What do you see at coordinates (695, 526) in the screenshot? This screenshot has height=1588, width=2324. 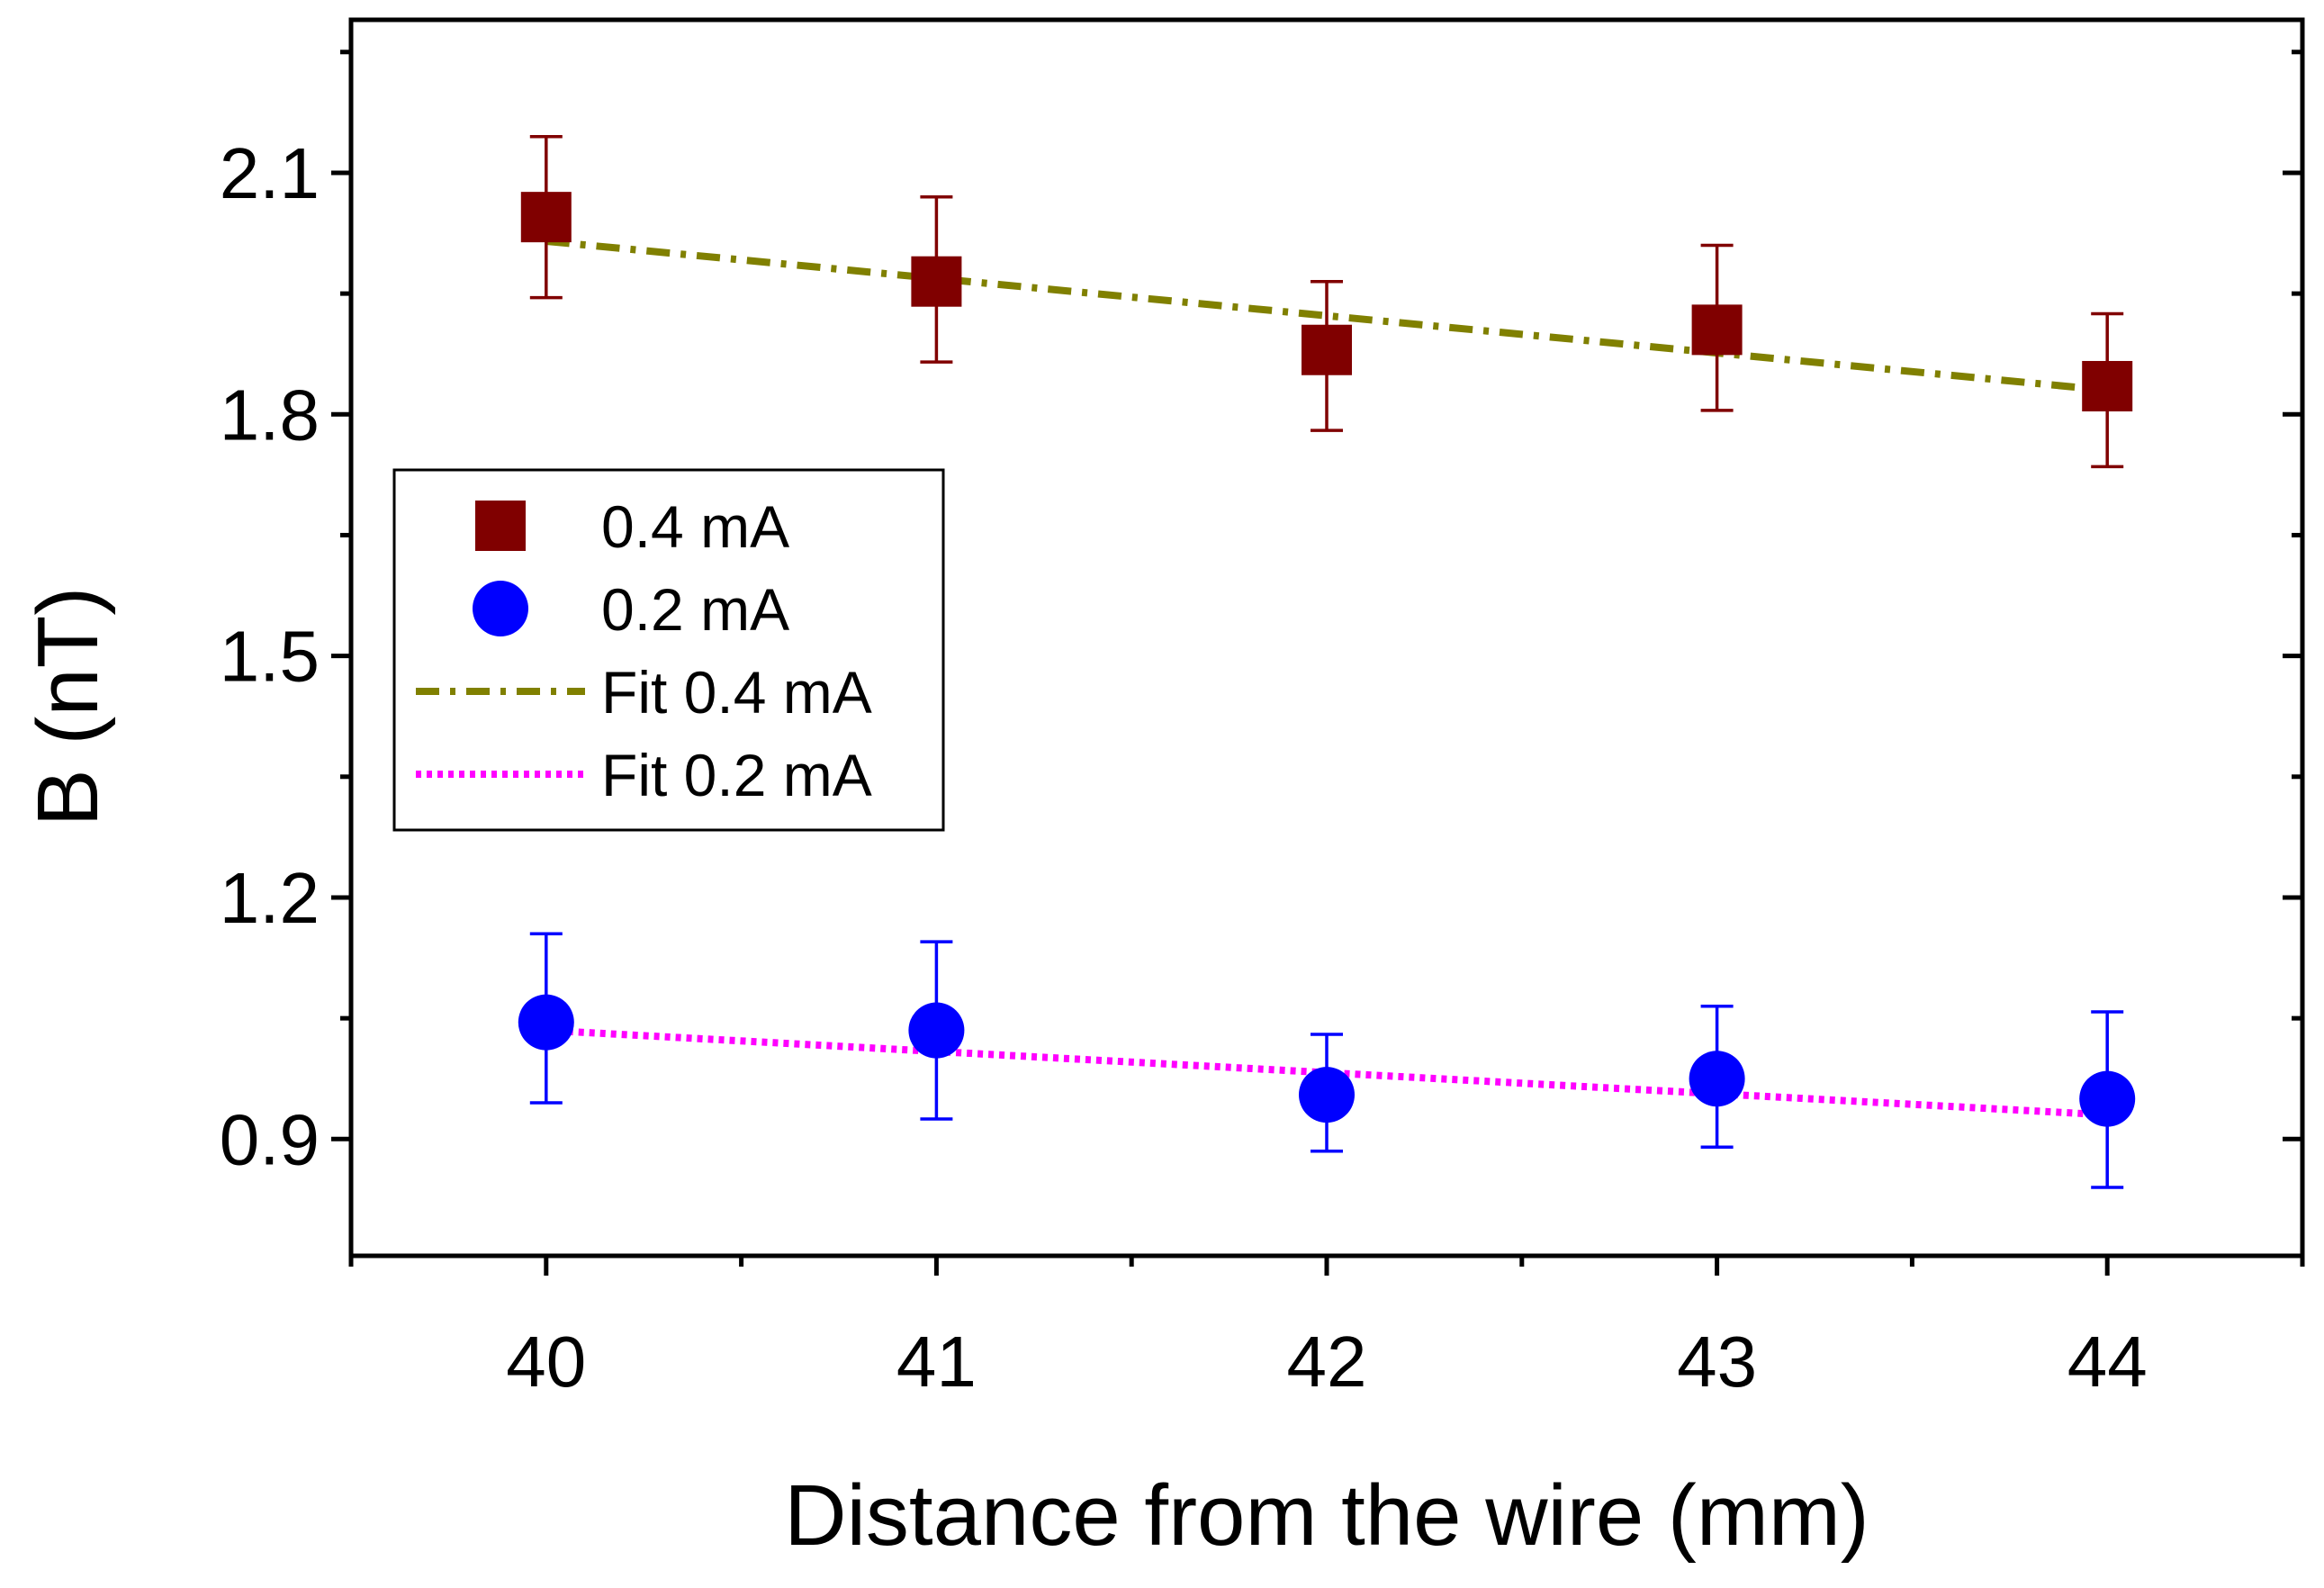 I see `legend-label-0-4-ma: 0.4 mA` at bounding box center [695, 526].